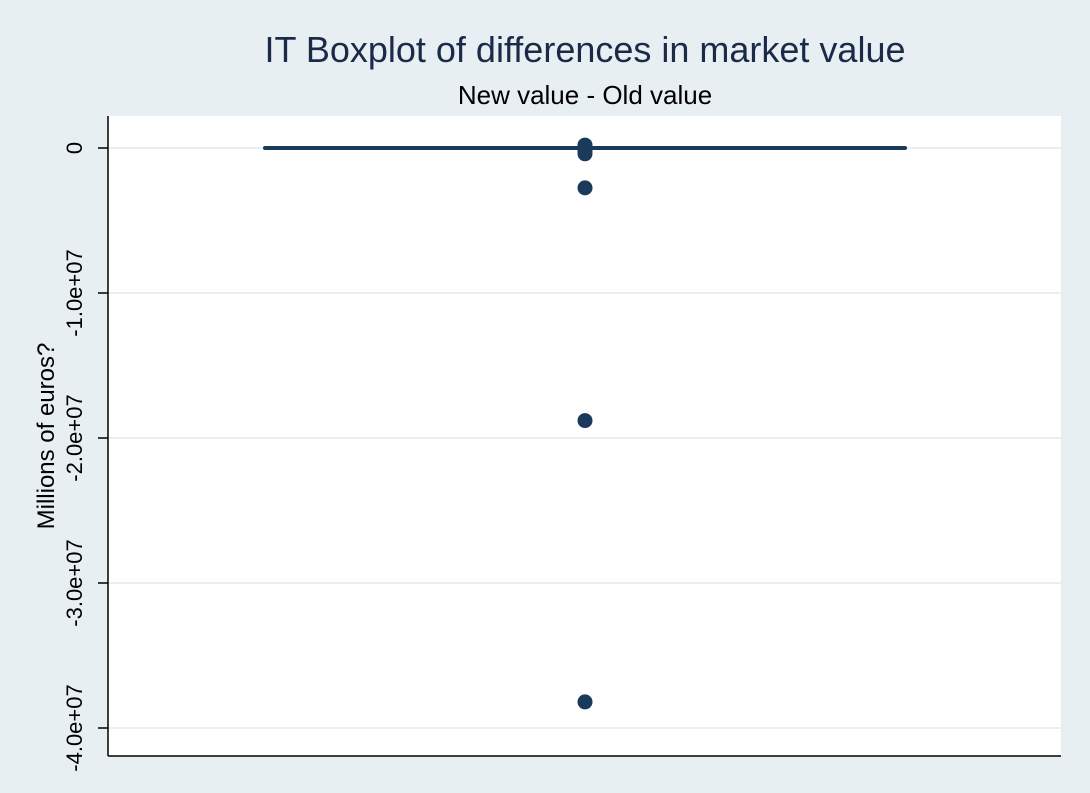 The height and width of the screenshot is (793, 1090). Describe the element at coordinates (585, 95) in the screenshot. I see `chart-subtitle: New value - Old value` at that location.